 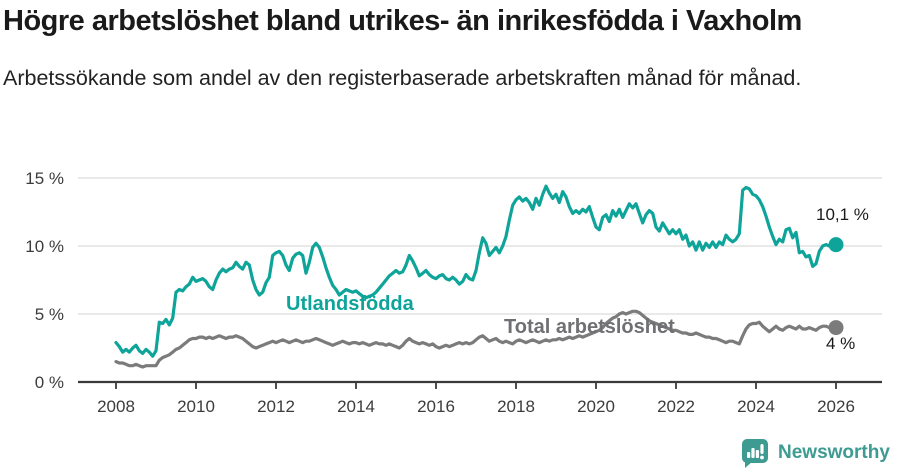 What do you see at coordinates (842, 214) in the screenshot?
I see `end-value-label-utlandsfodda: 10,1 %` at bounding box center [842, 214].